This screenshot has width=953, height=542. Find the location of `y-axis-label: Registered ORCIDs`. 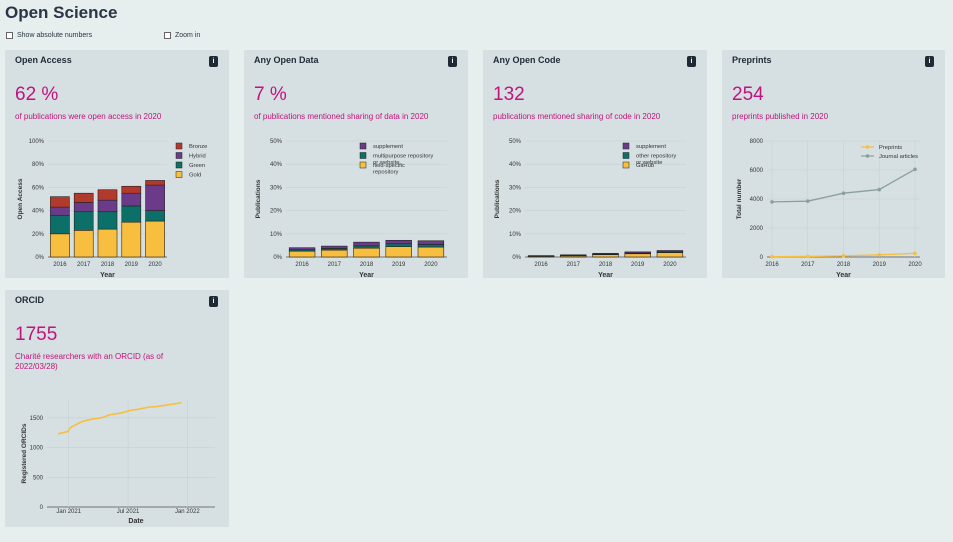

y-axis-label: Registered ORCIDs is located at coordinates (24, 453).